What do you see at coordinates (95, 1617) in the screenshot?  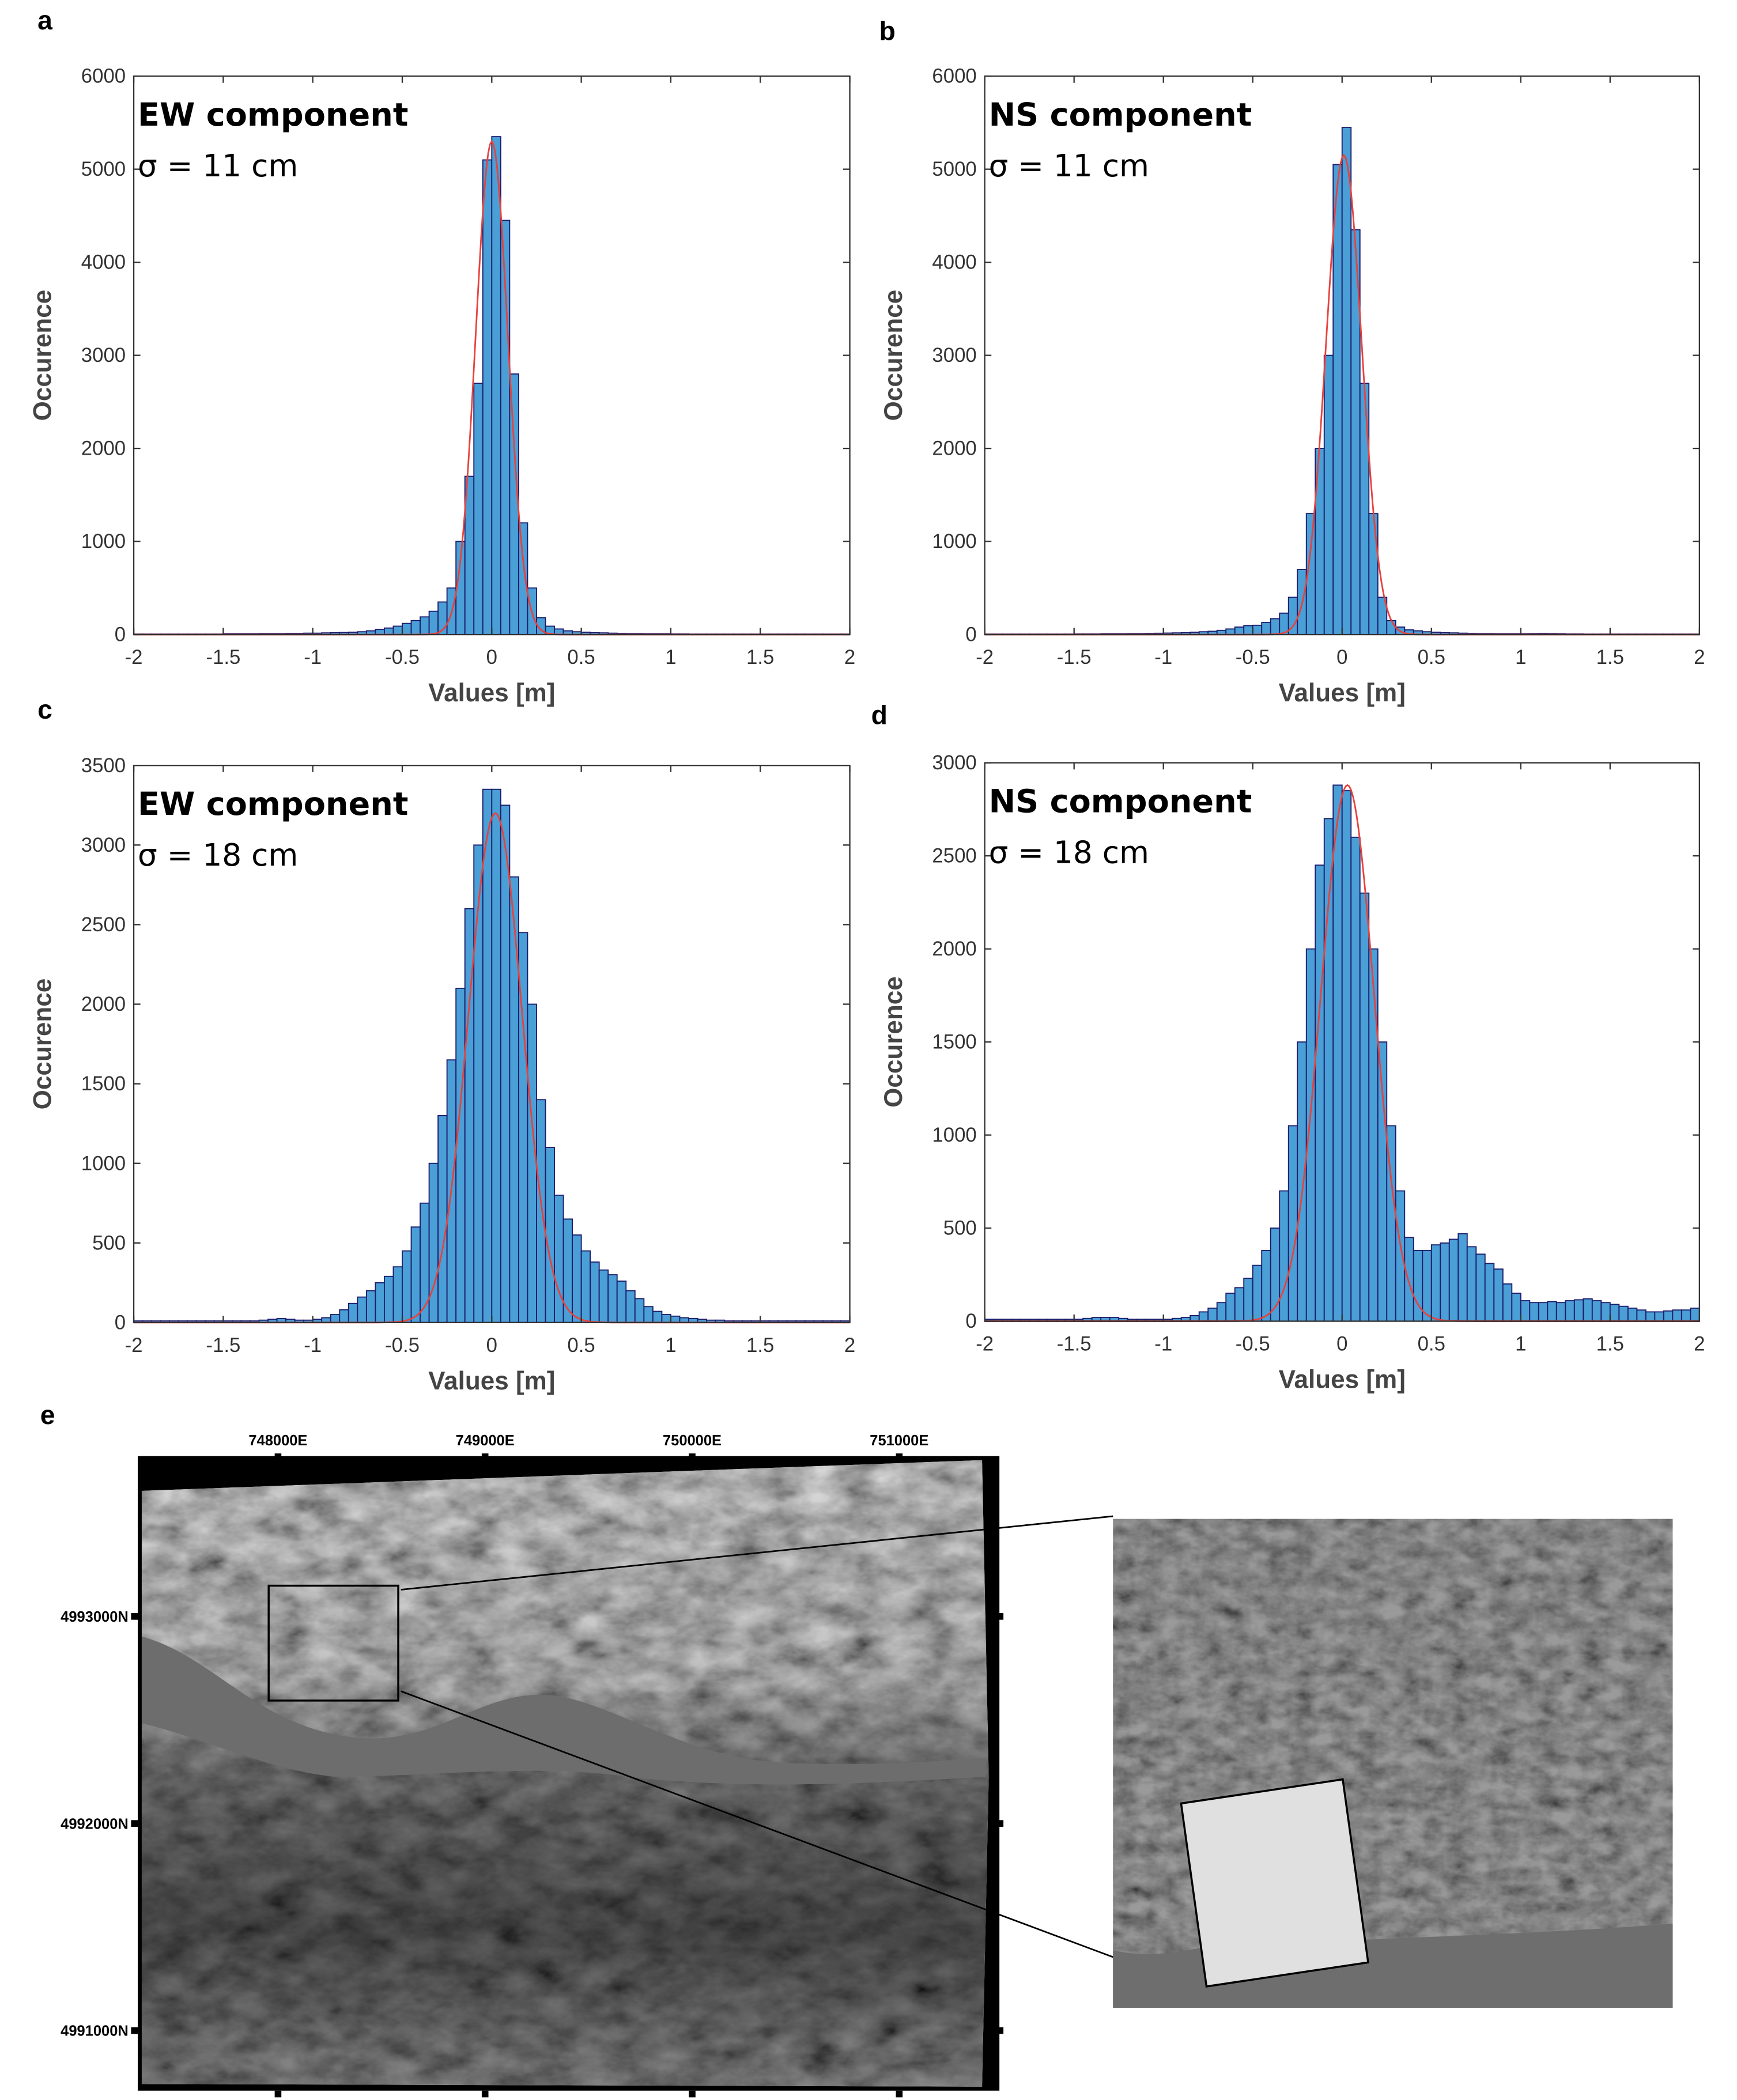 I see `map-y-label: 4993000N` at bounding box center [95, 1617].